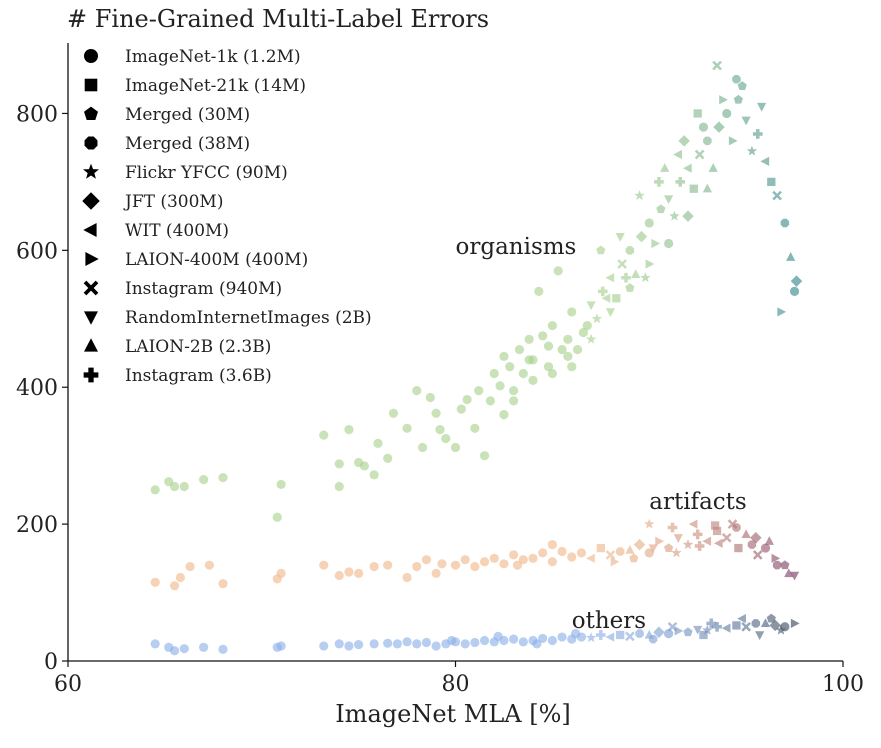 This screenshot has width=881, height=748. What do you see at coordinates (278, 19) in the screenshot?
I see `chart-title: # Fine-Grained Multi-Label Errors` at bounding box center [278, 19].